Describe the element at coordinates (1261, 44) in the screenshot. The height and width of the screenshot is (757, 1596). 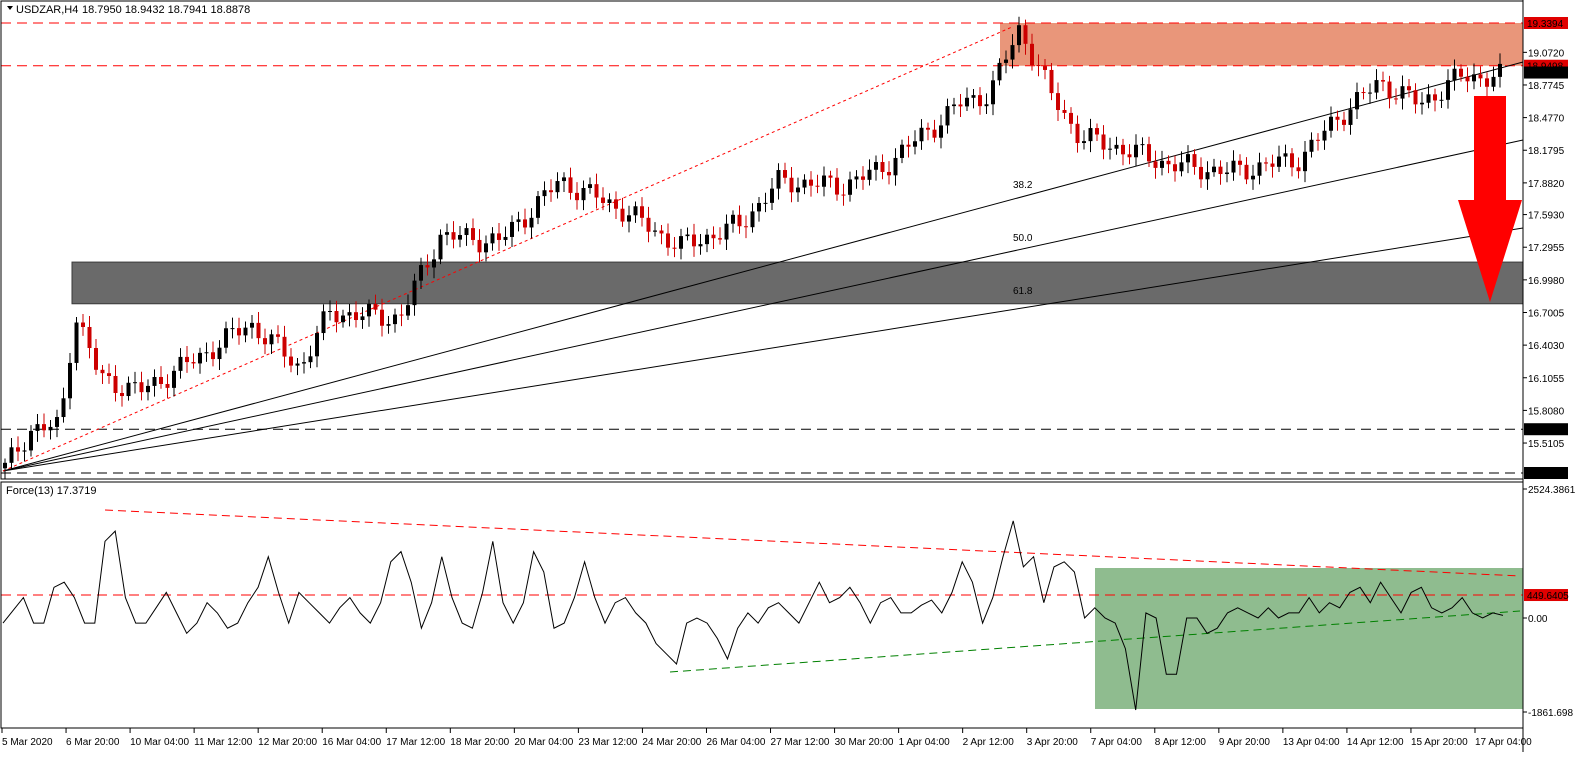
I see `resistance-zone` at that location.